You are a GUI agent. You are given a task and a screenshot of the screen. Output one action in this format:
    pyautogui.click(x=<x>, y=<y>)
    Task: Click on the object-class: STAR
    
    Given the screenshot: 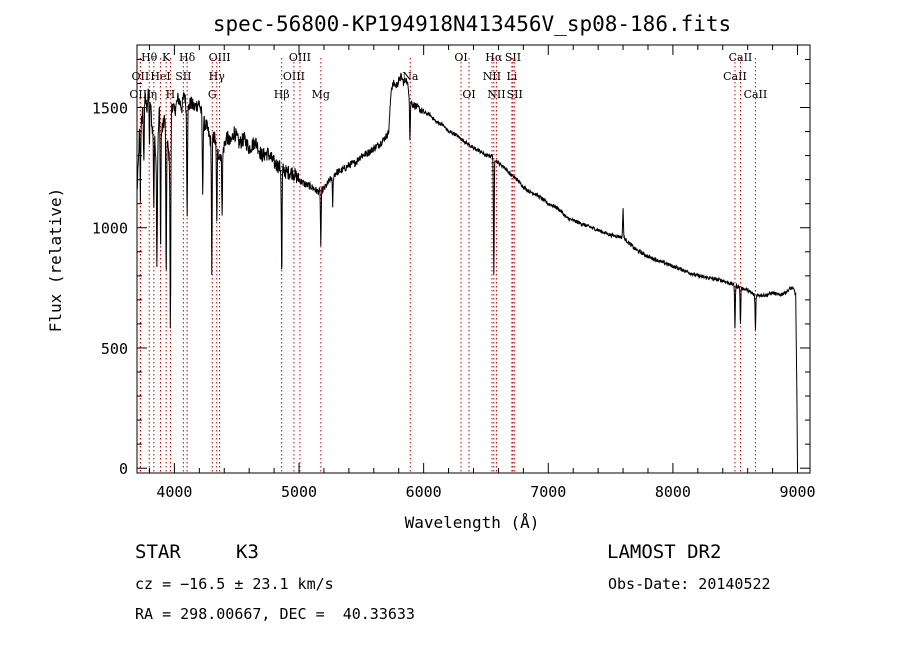 What is the action you would take?
    pyautogui.click(x=158, y=552)
    